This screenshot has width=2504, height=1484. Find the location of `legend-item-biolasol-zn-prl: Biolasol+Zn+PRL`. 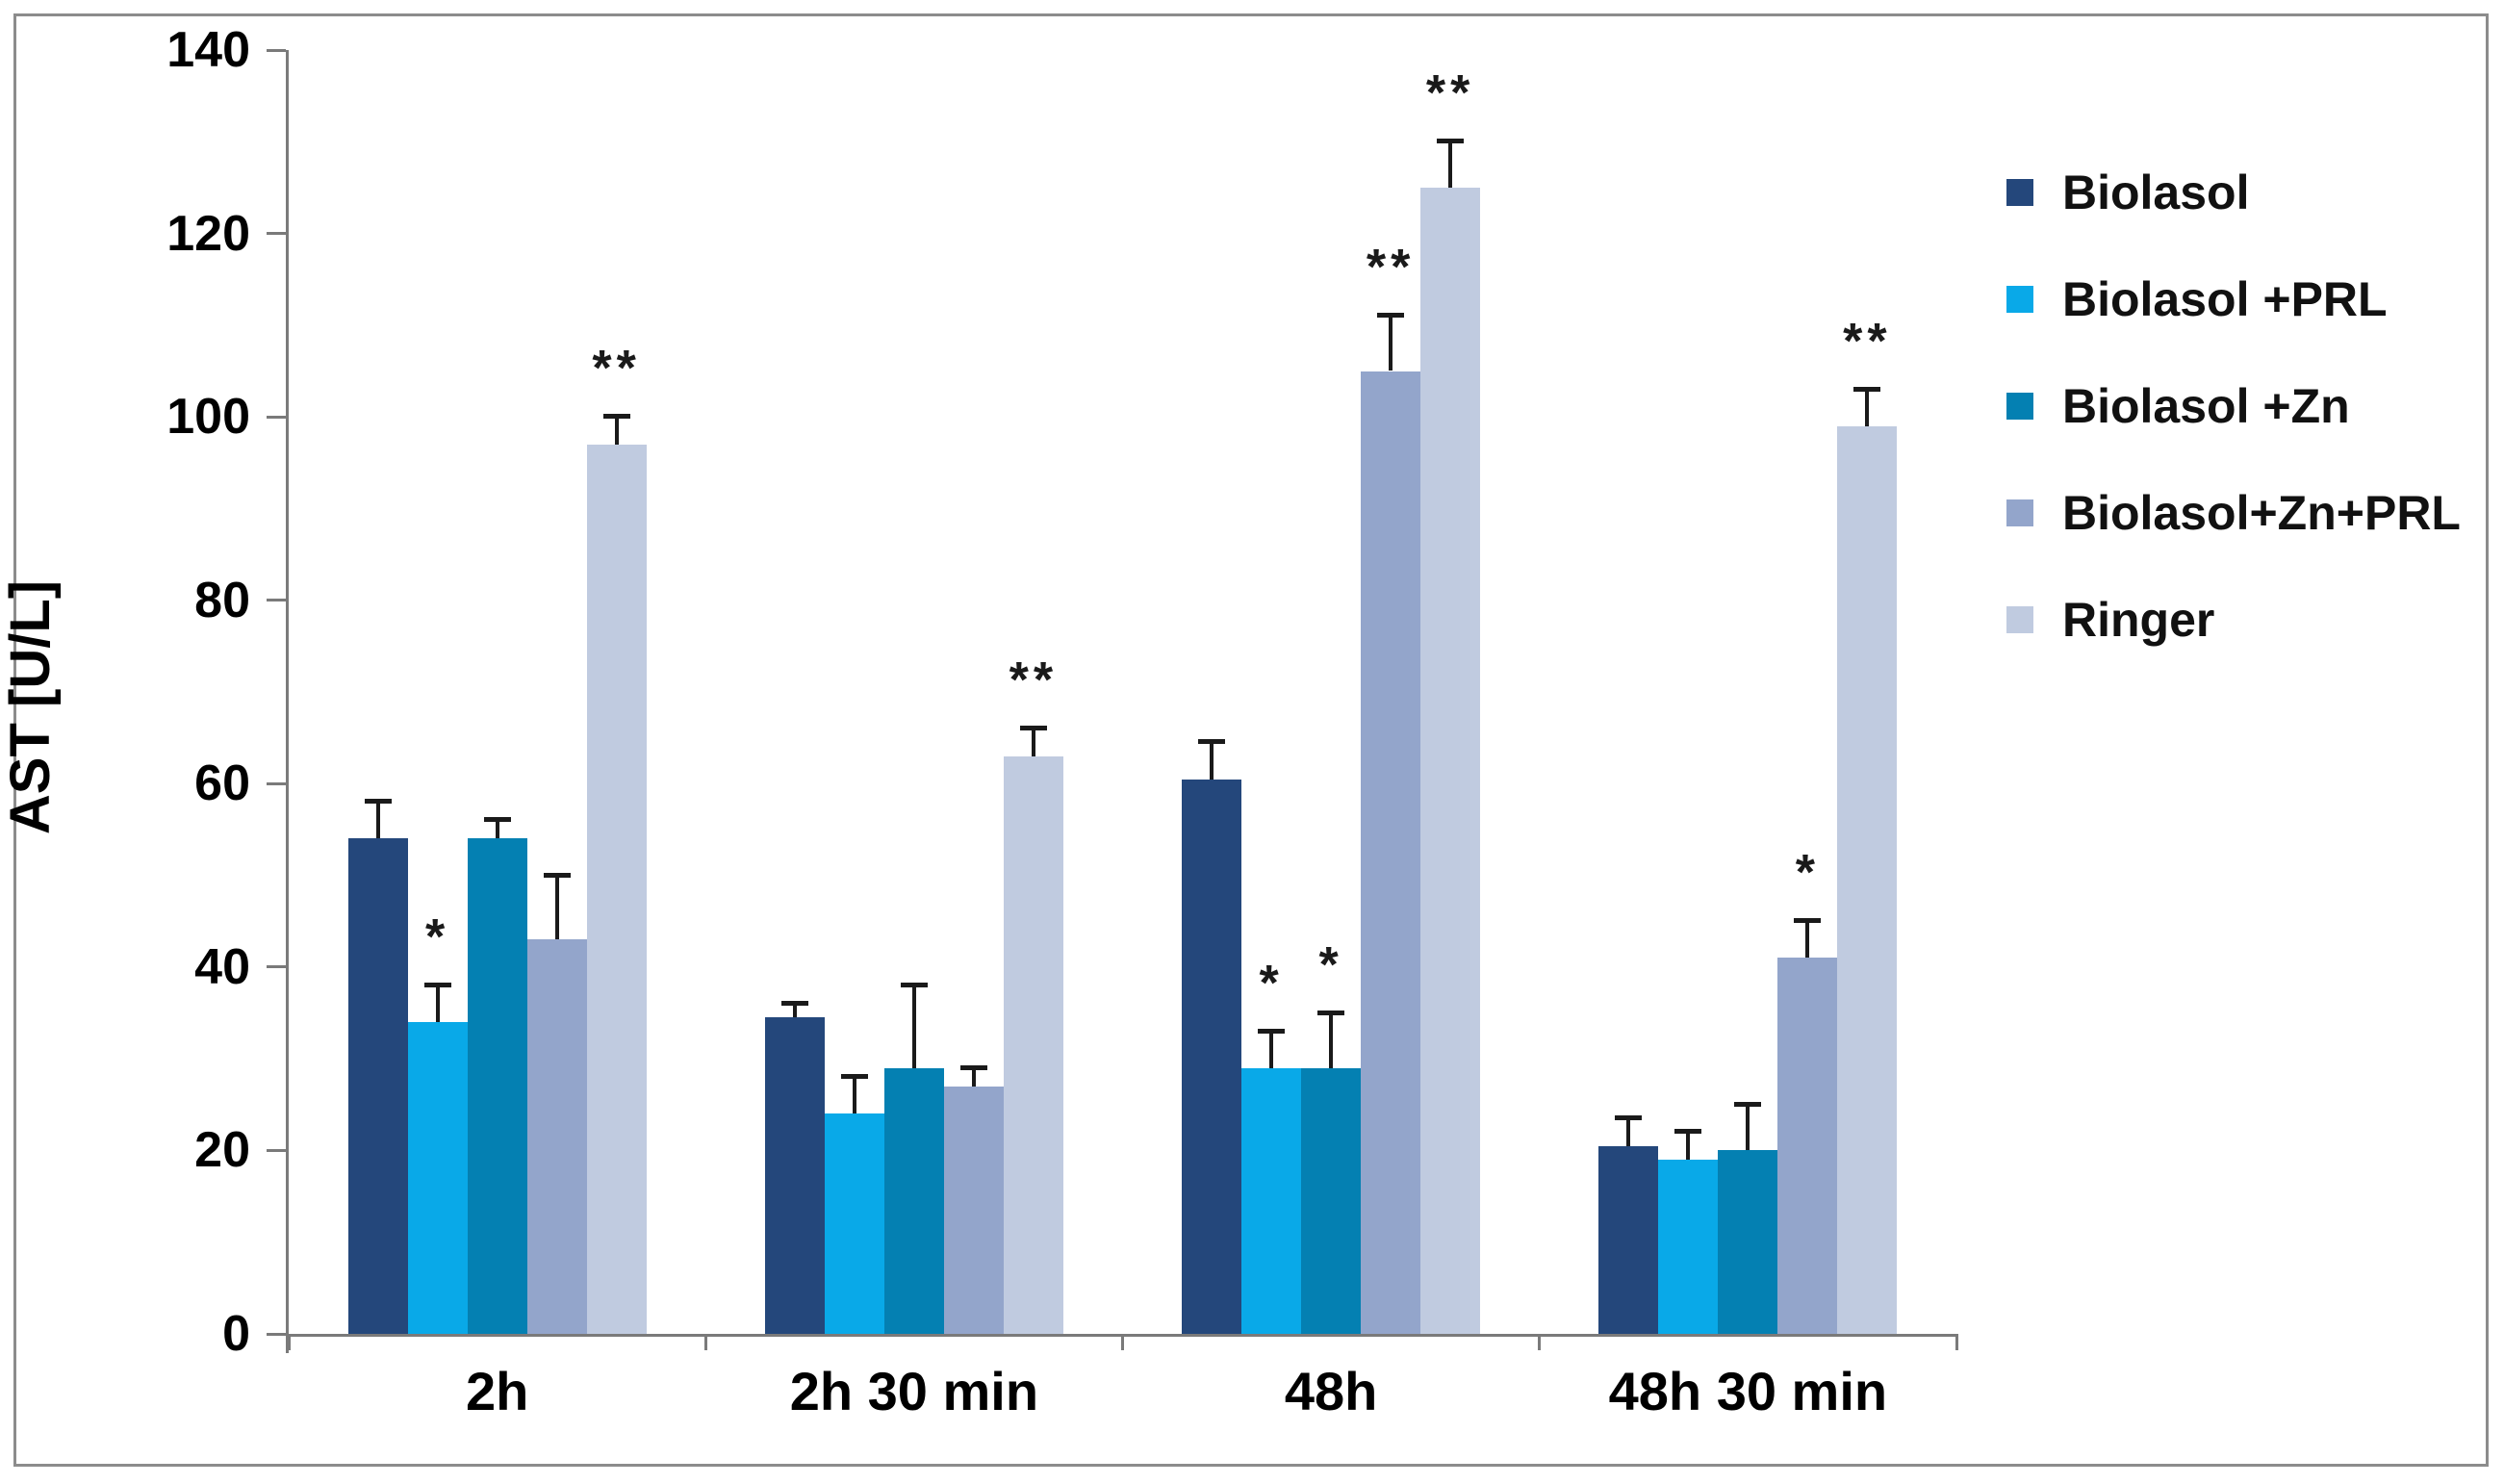

legend-item-biolasol-zn-prl: Biolasol+Zn+PRL is located at coordinates (2233, 513).